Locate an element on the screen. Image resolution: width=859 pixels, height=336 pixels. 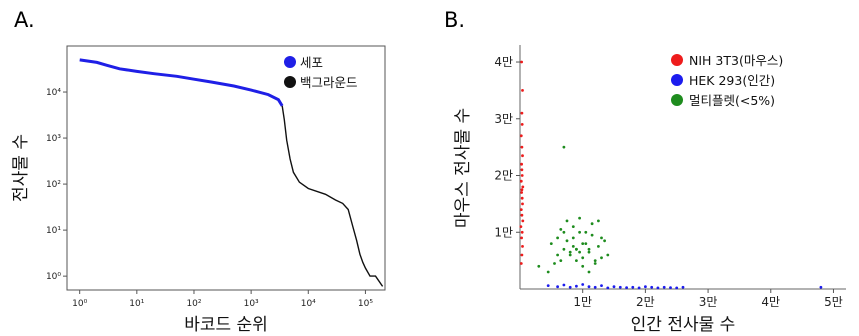
legend-label-hek293: HEK 293(인간) is located at coordinates (732, 80).